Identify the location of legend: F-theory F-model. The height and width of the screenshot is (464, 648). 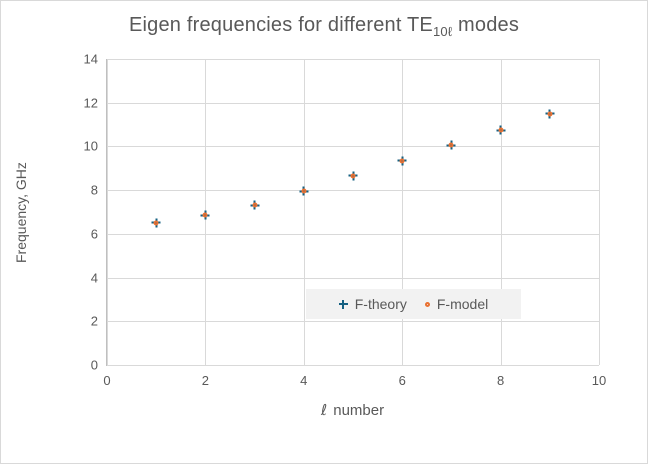
(413, 304).